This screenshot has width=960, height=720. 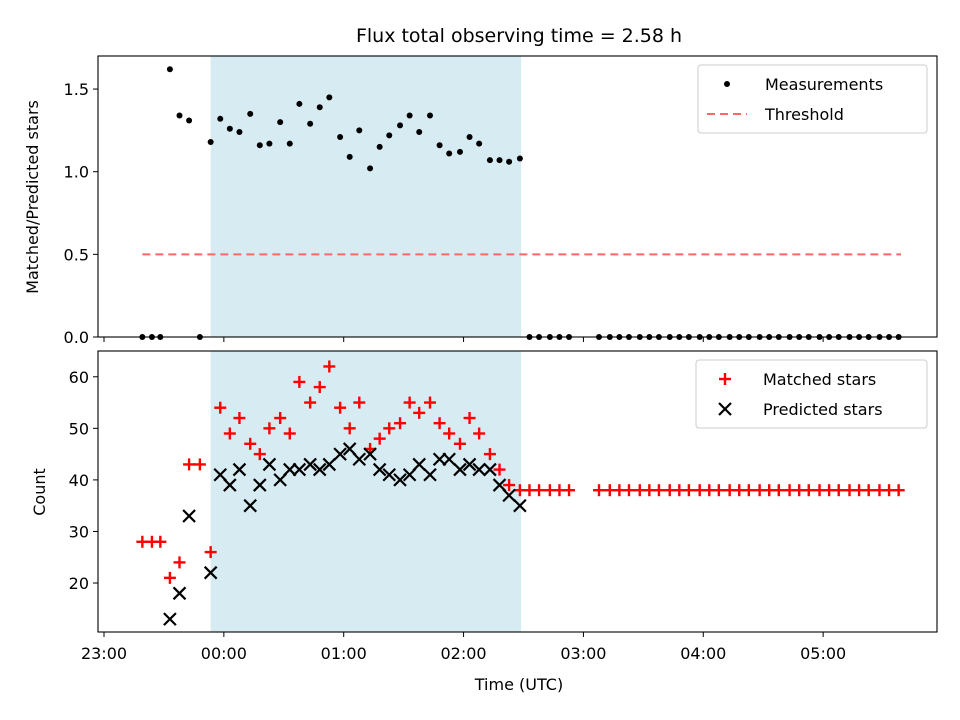 I want to click on bottom-legend: Matched stars Predicted stars, so click(x=811, y=394).